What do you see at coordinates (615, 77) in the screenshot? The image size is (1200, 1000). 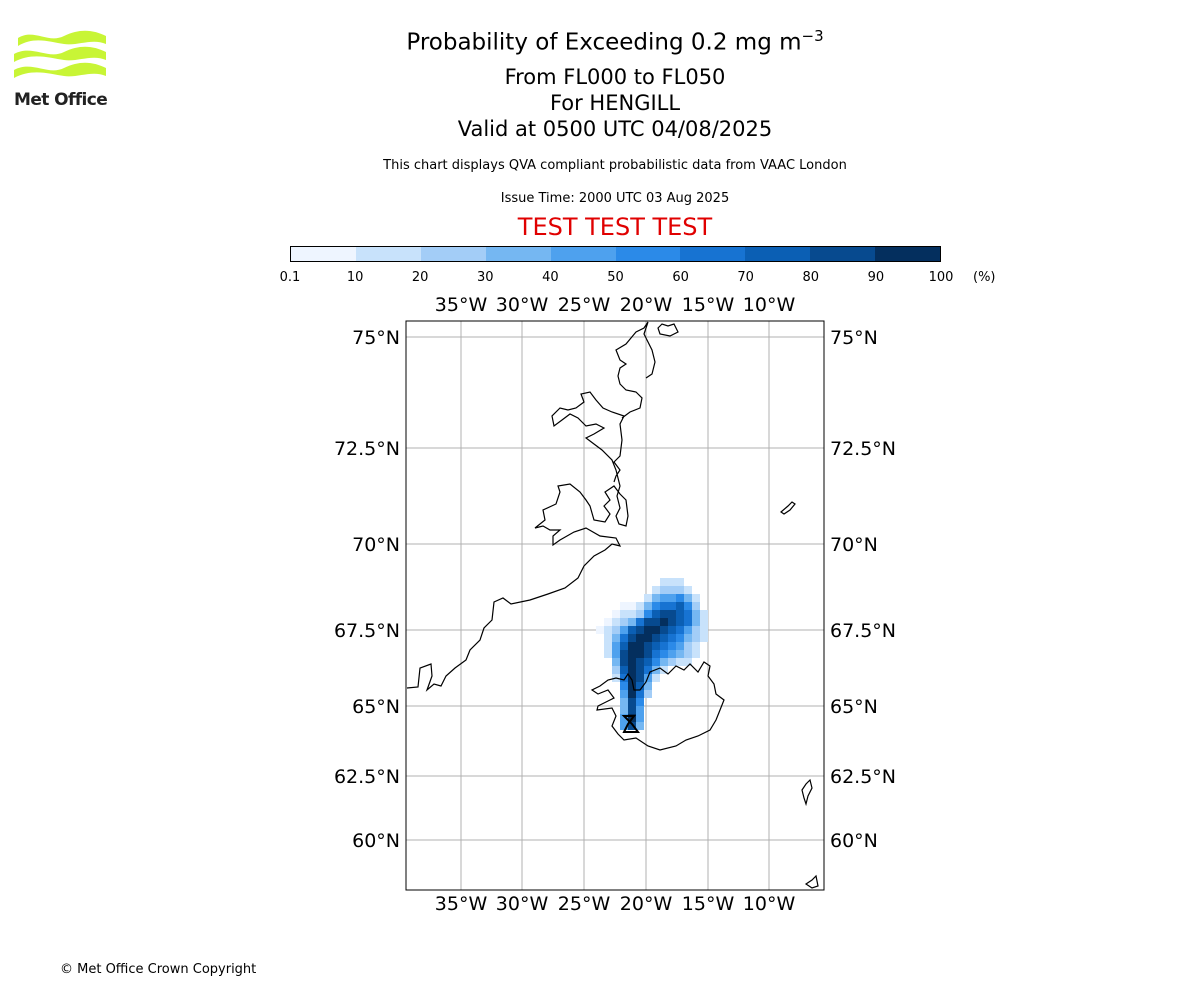 I see `level-range: From FL000 to FL050` at bounding box center [615, 77].